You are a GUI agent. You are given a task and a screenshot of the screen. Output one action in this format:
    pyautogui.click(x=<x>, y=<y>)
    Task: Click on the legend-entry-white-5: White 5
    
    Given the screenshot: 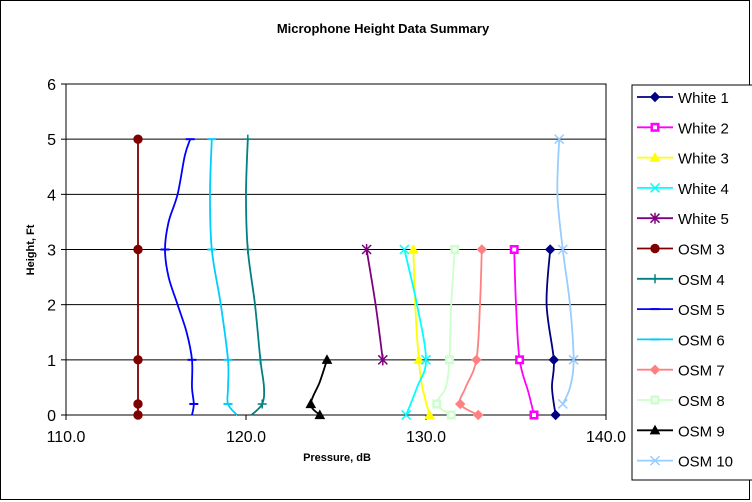 What is the action you would take?
    pyautogui.click(x=683, y=219)
    